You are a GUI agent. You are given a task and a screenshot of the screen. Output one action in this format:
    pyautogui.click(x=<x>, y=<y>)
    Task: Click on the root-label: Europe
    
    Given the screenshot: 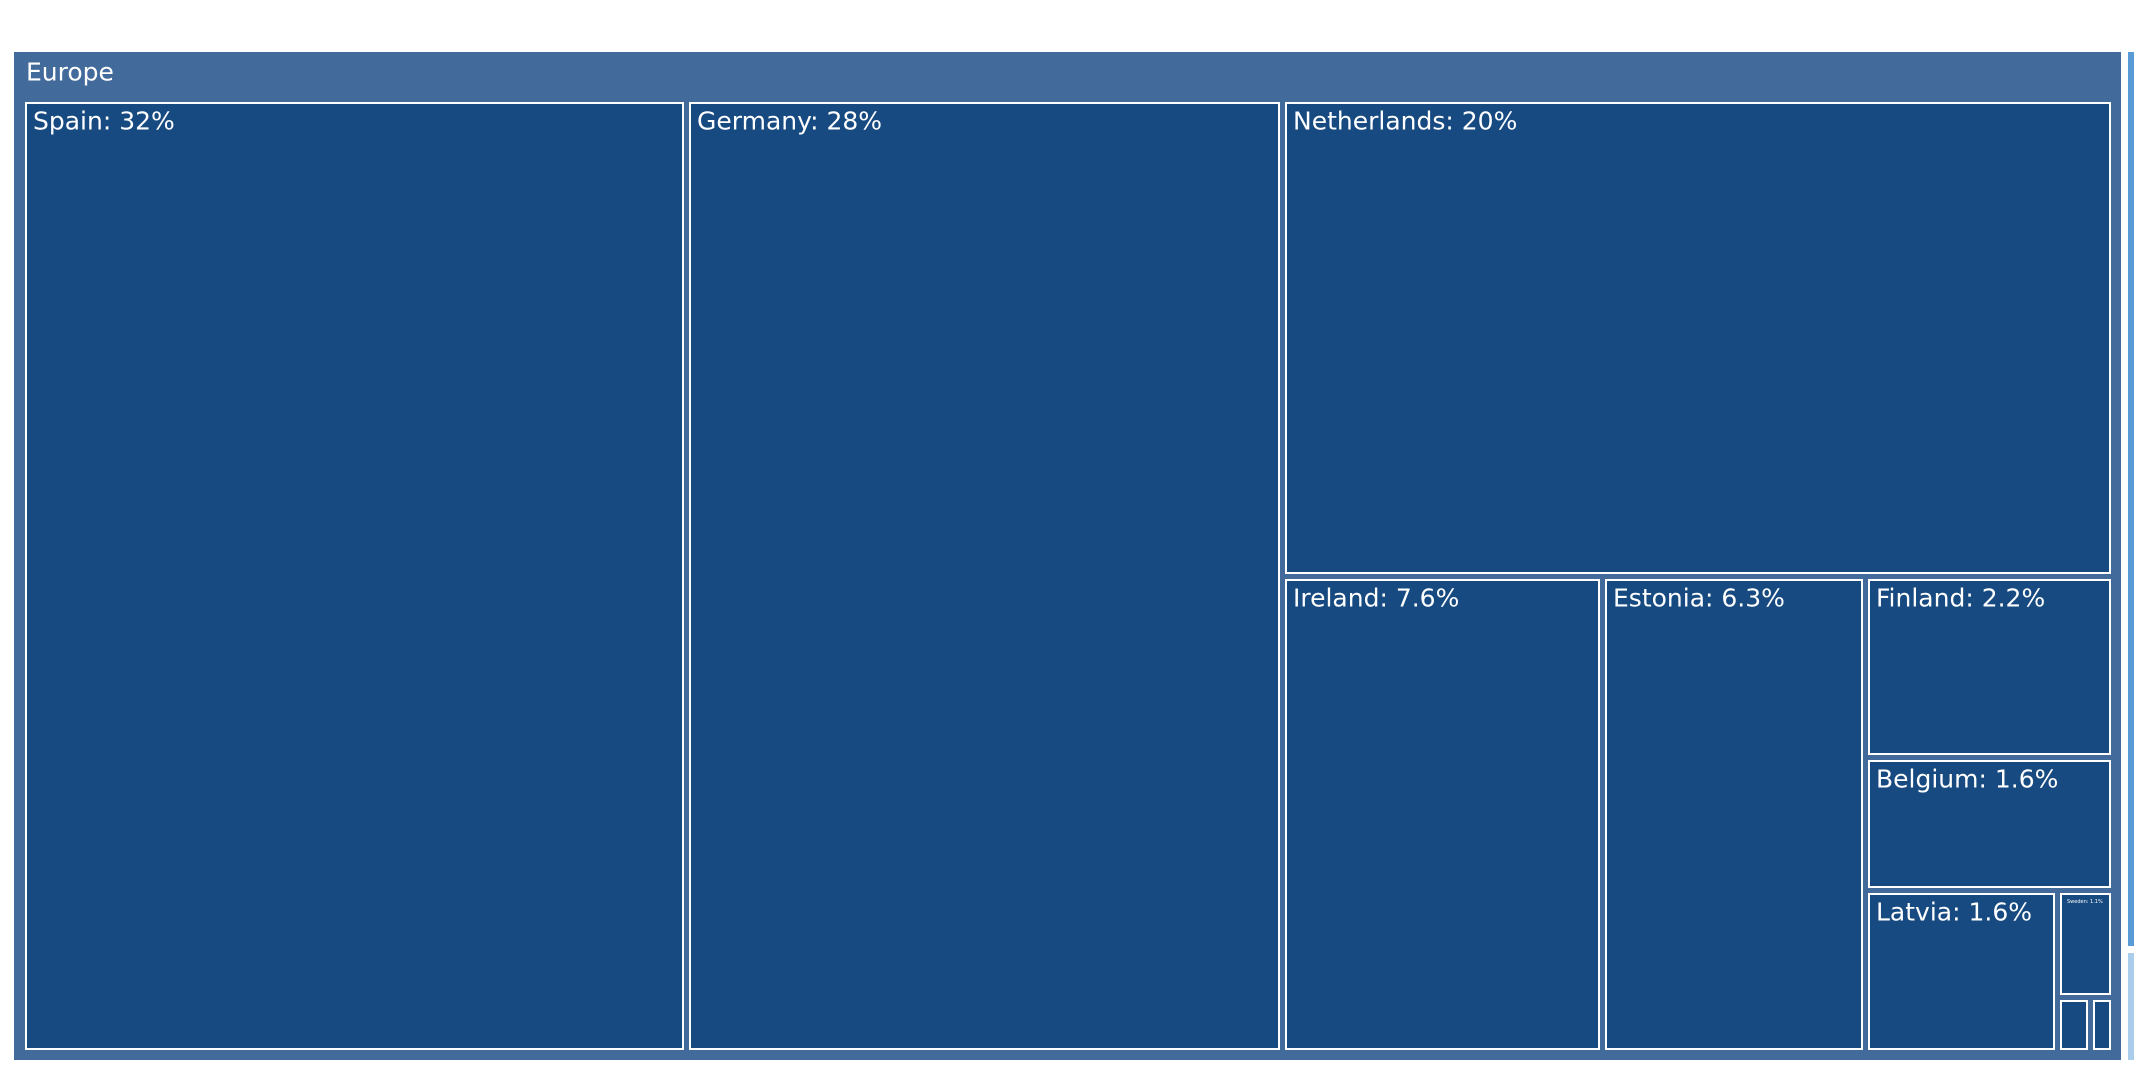 What is the action you would take?
    pyautogui.click(x=70, y=71)
    